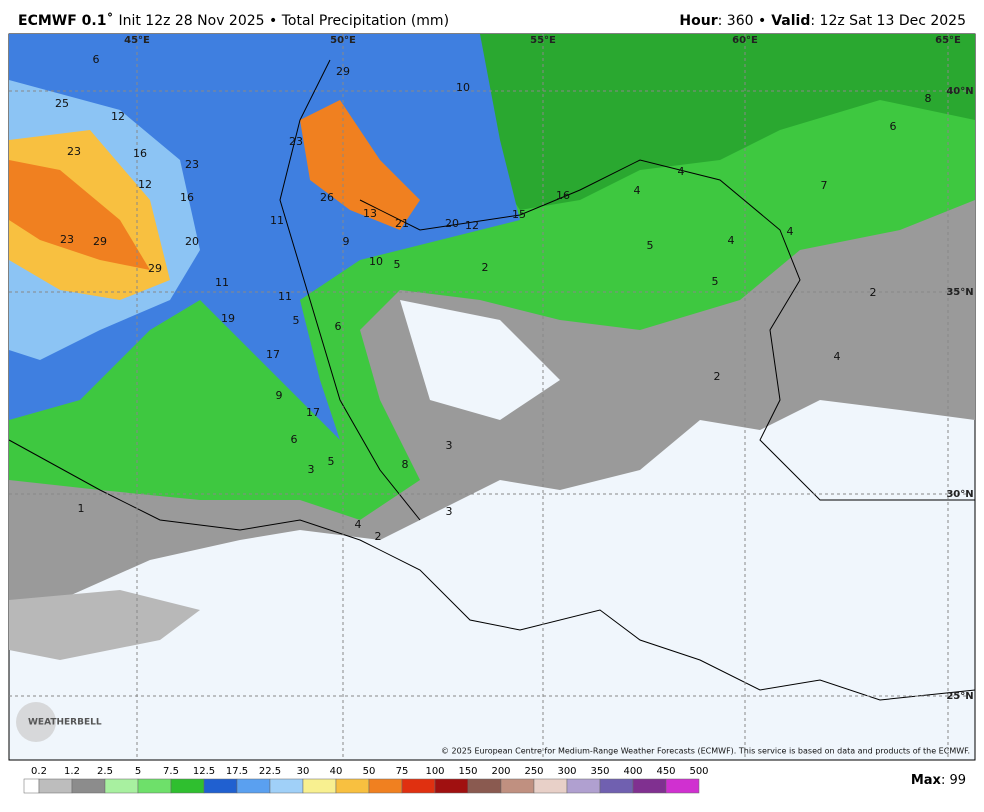  Describe the element at coordinates (79, 215) in the screenshot. I see `precip-orange` at that location.